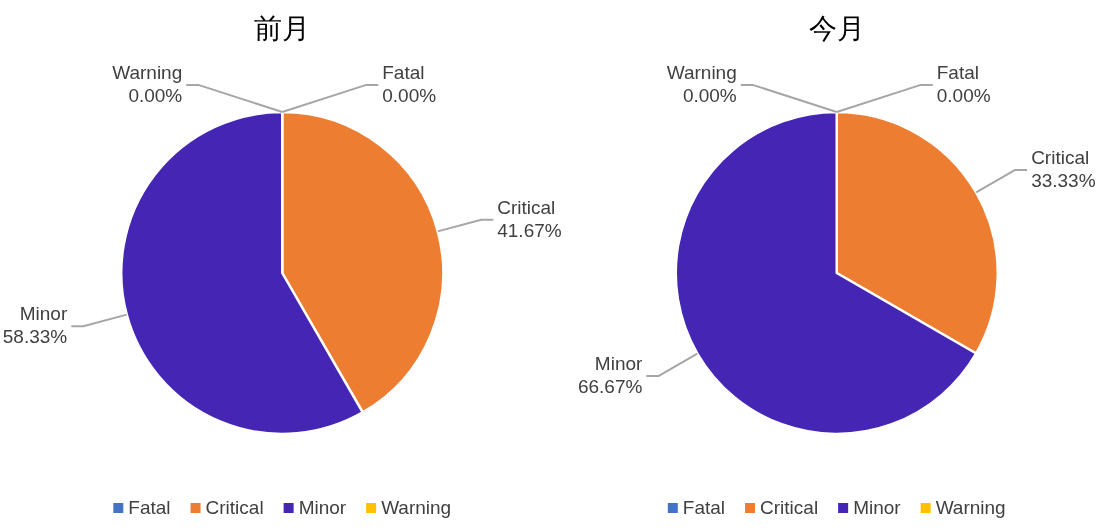  Describe the element at coordinates (1063, 180) in the screenshot. I see `data-label: 33.33%` at that location.